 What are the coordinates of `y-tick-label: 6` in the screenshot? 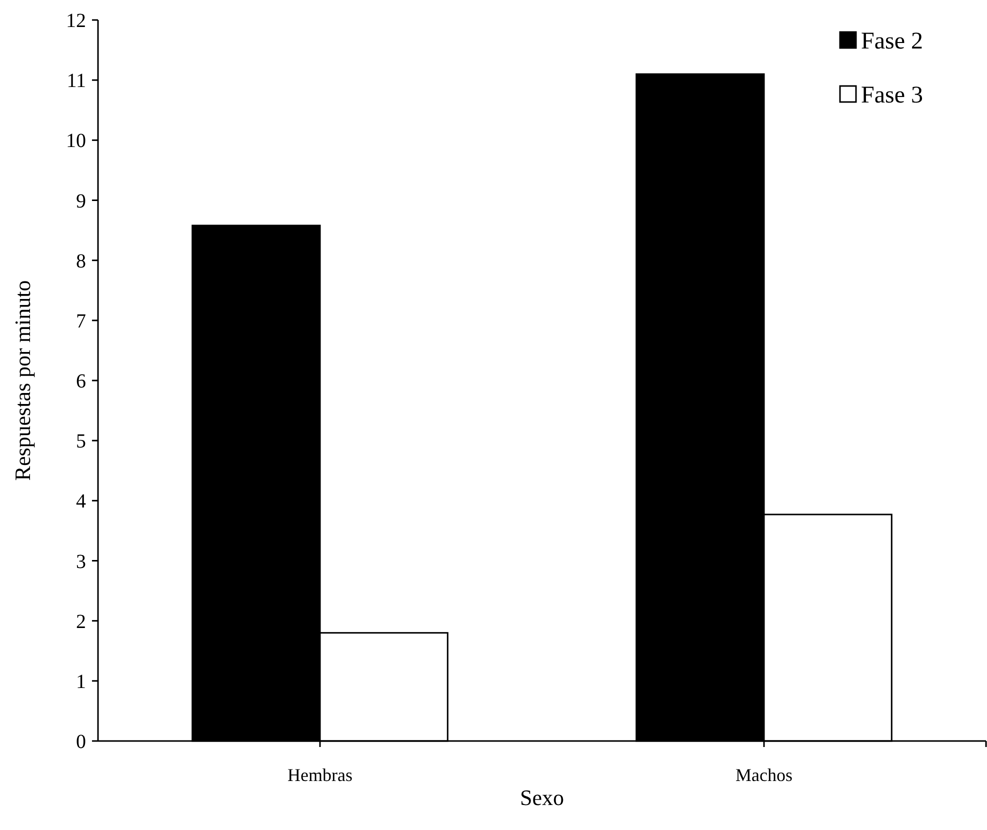 It's located at (81, 381).